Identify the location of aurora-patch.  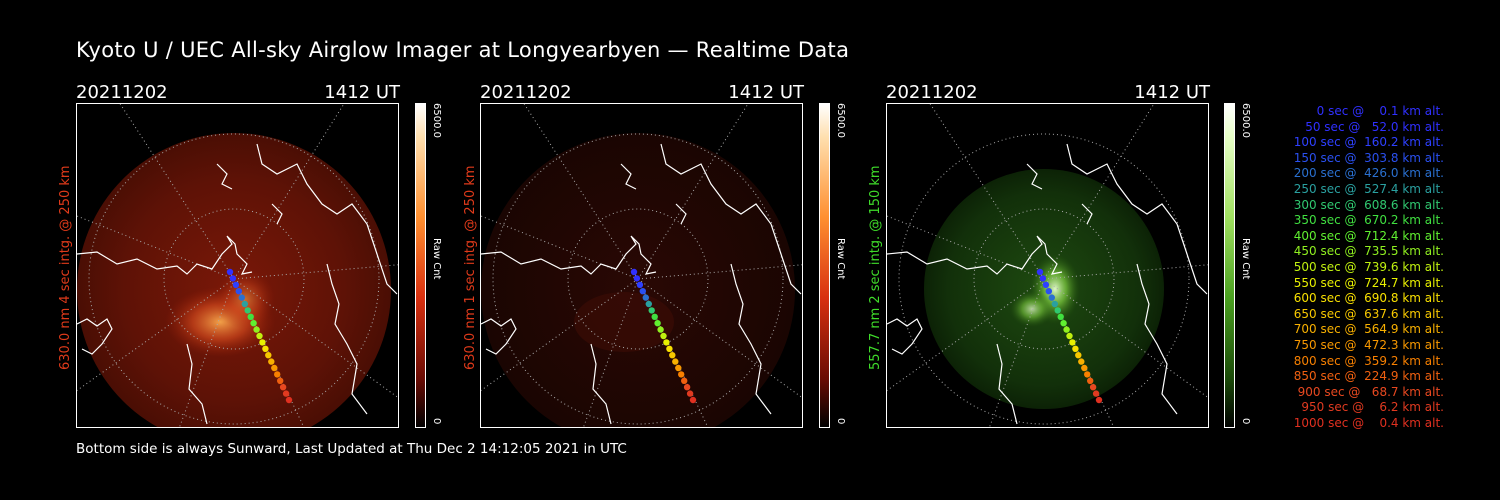
(1032, 309).